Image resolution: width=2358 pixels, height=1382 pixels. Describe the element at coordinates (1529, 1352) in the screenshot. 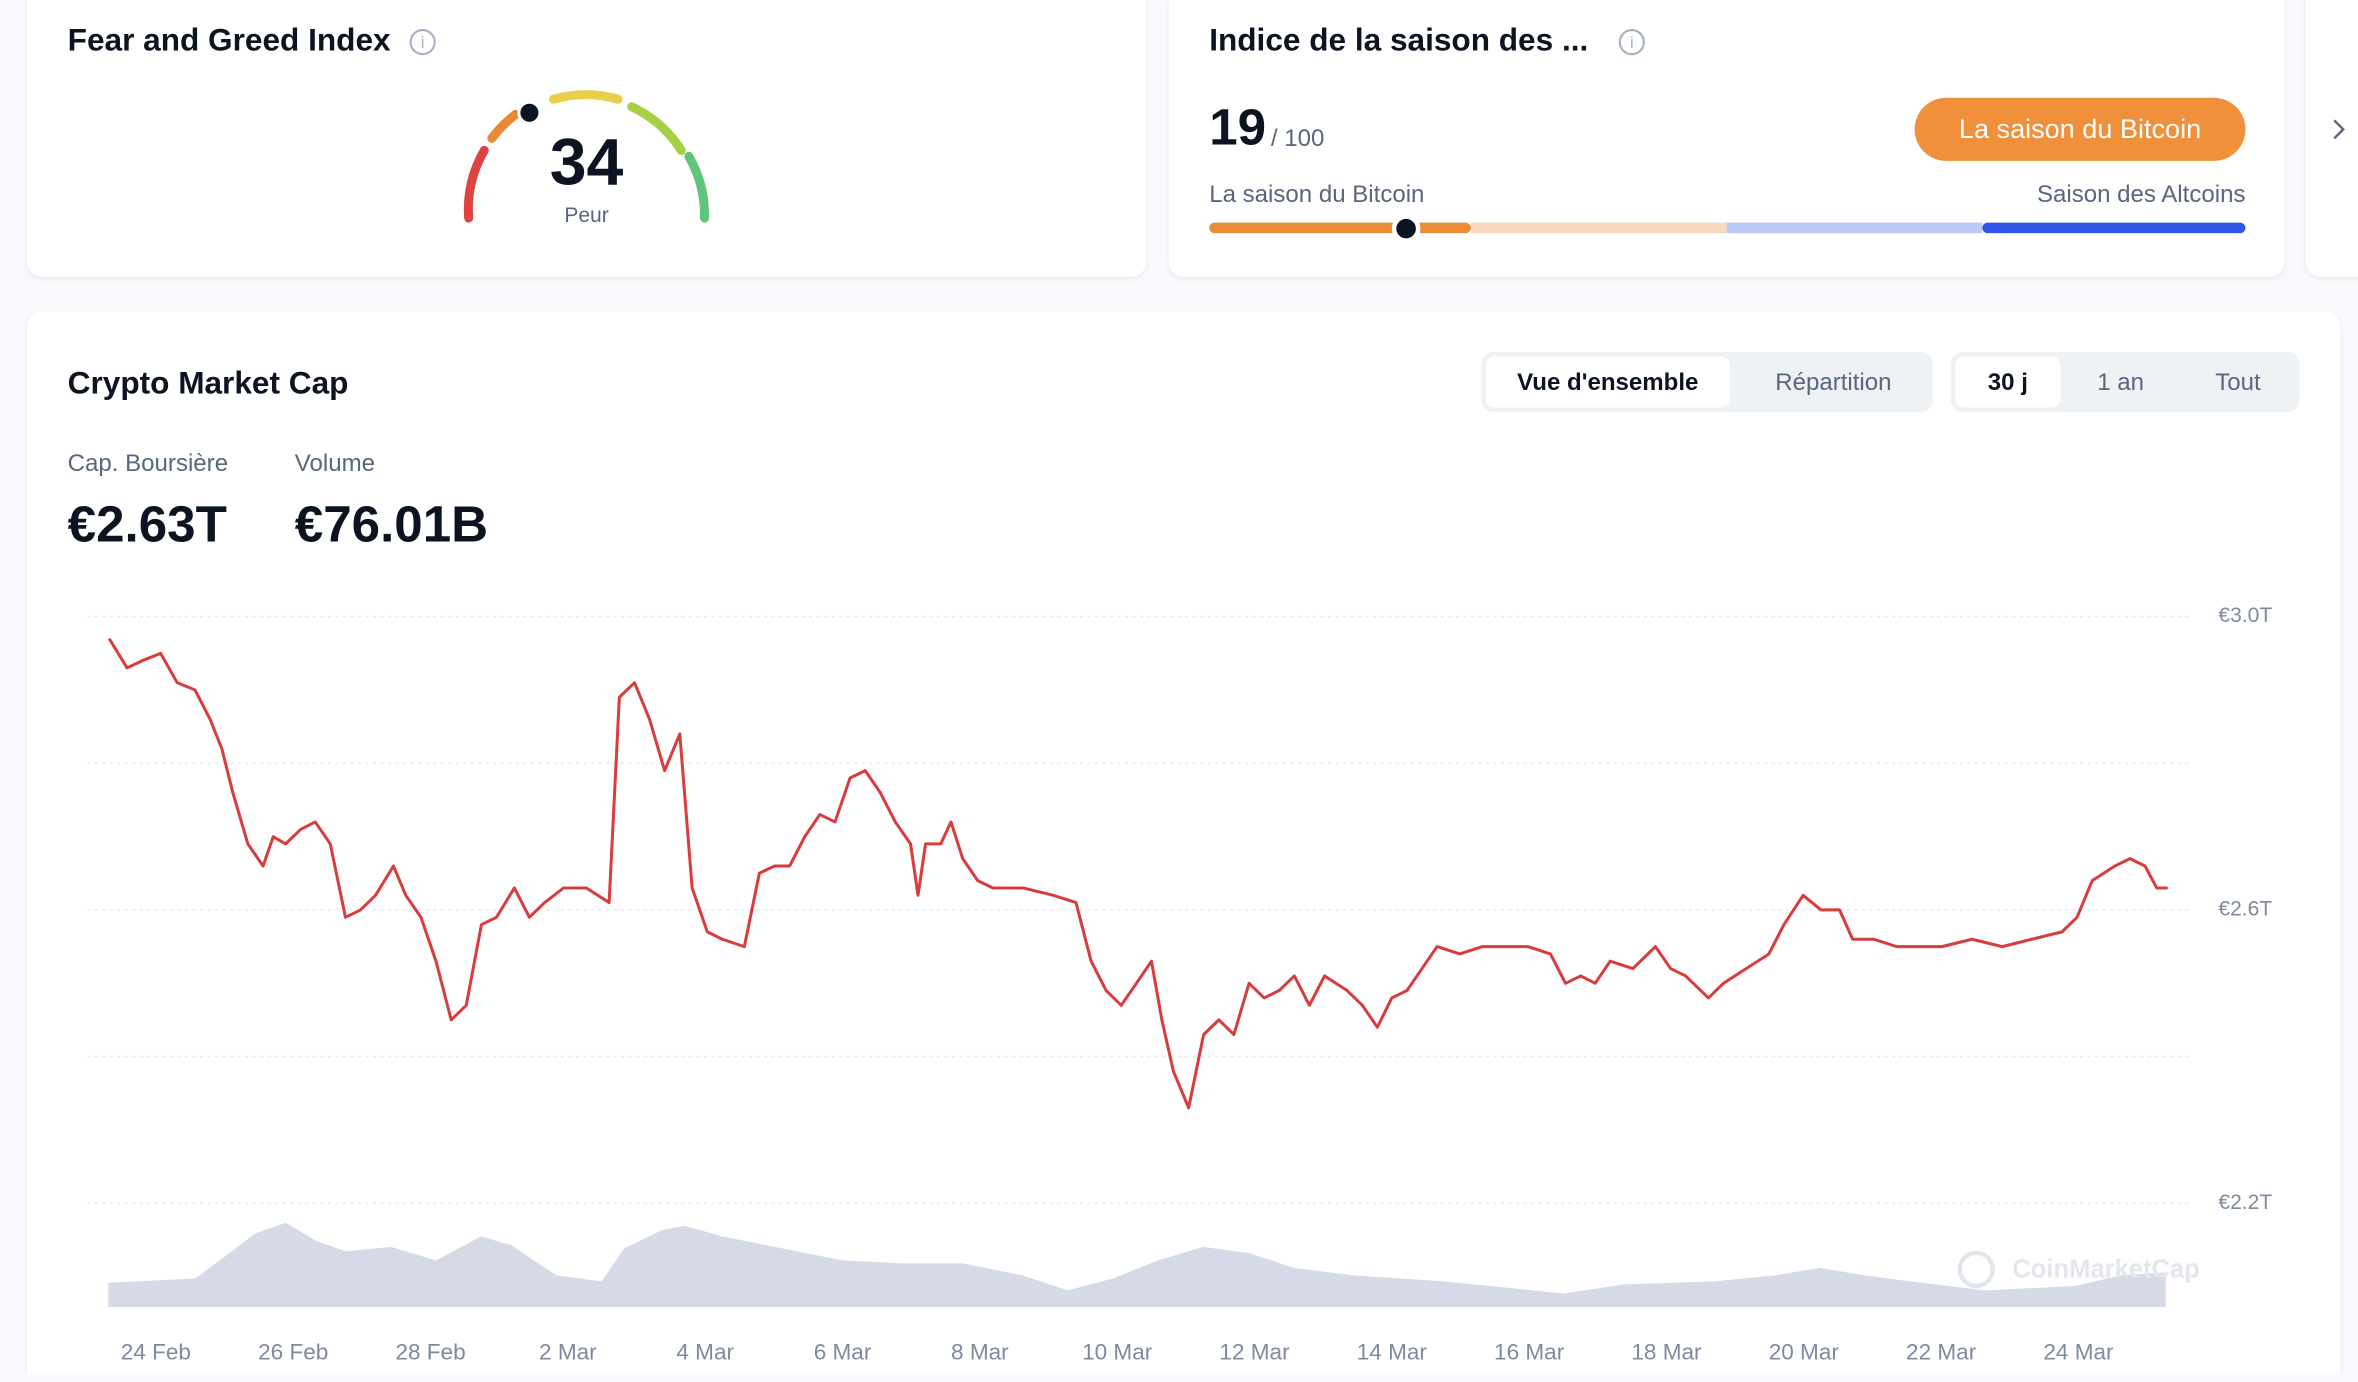

I see `x-tick-label: 16 Mar` at that location.